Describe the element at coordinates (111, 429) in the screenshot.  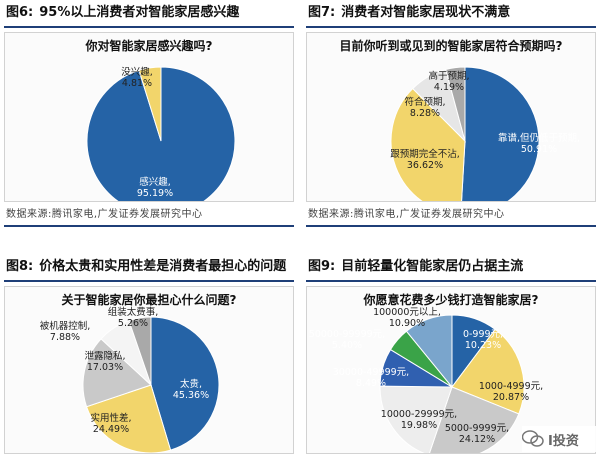
I see `slice-value: 24.49%` at that location.